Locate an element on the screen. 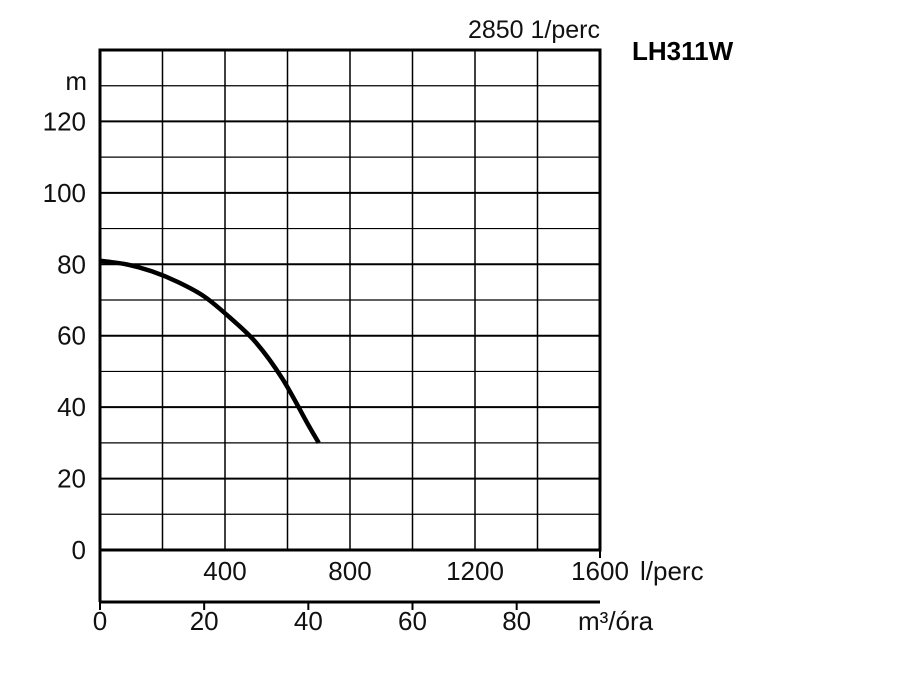 The height and width of the screenshot is (700, 900). x-tick-label-m3h: 20 is located at coordinates (204, 621).